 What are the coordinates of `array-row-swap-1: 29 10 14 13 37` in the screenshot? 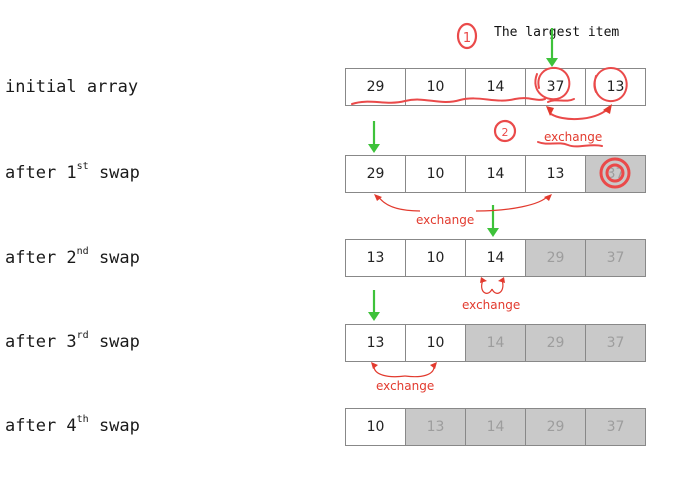 It's located at (495, 174).